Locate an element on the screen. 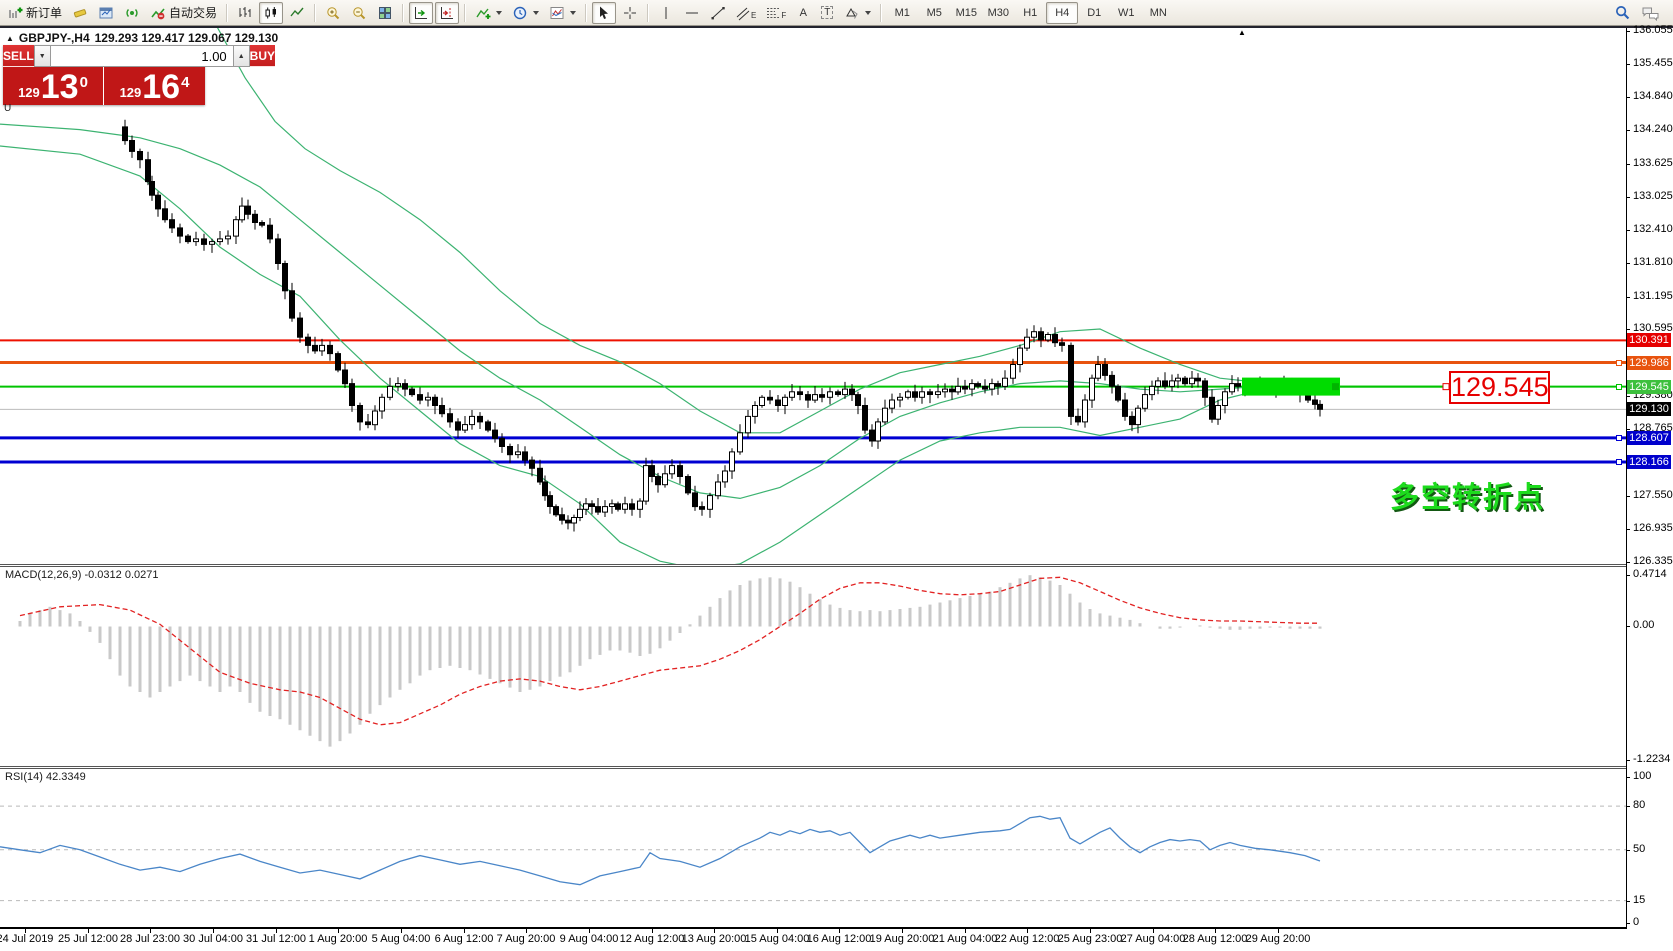 Image resolution: width=1673 pixels, height=951 pixels. chat-button is located at coordinates (1650, 13).